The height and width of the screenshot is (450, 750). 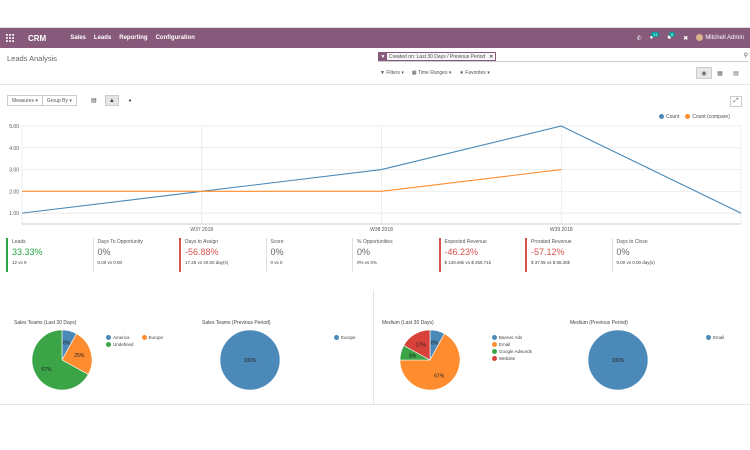 What do you see at coordinates (32, 58) in the screenshot?
I see `page-title: Leads Analysis` at bounding box center [32, 58].